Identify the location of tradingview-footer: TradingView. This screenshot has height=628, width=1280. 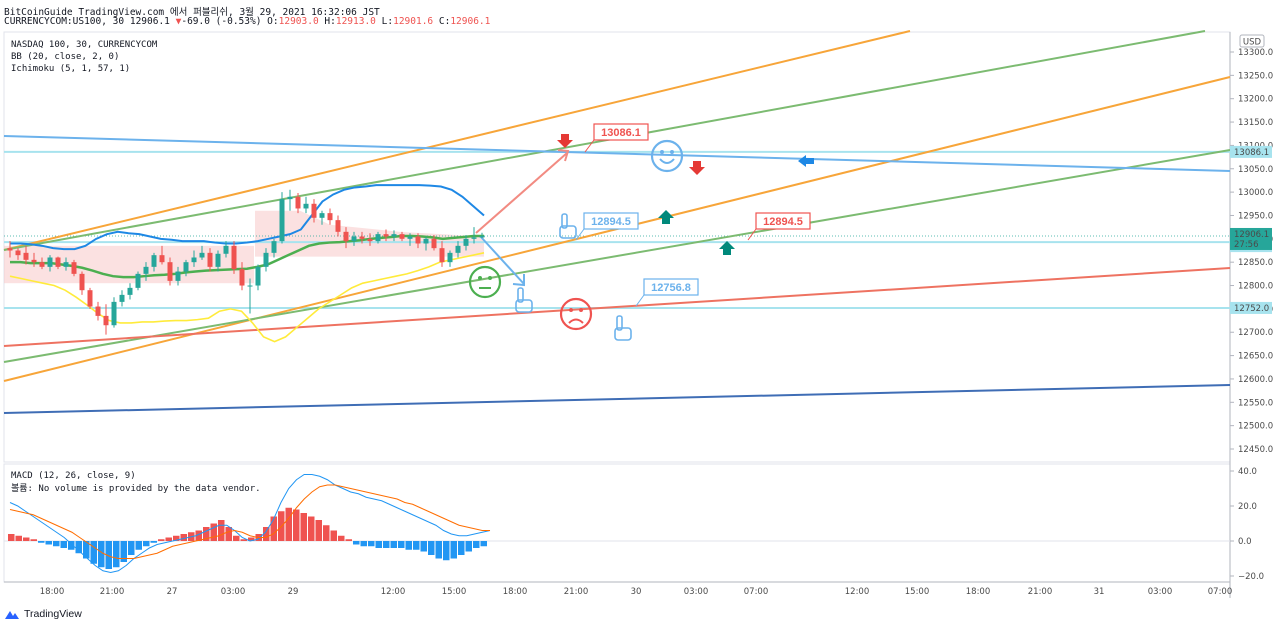
(43, 614).